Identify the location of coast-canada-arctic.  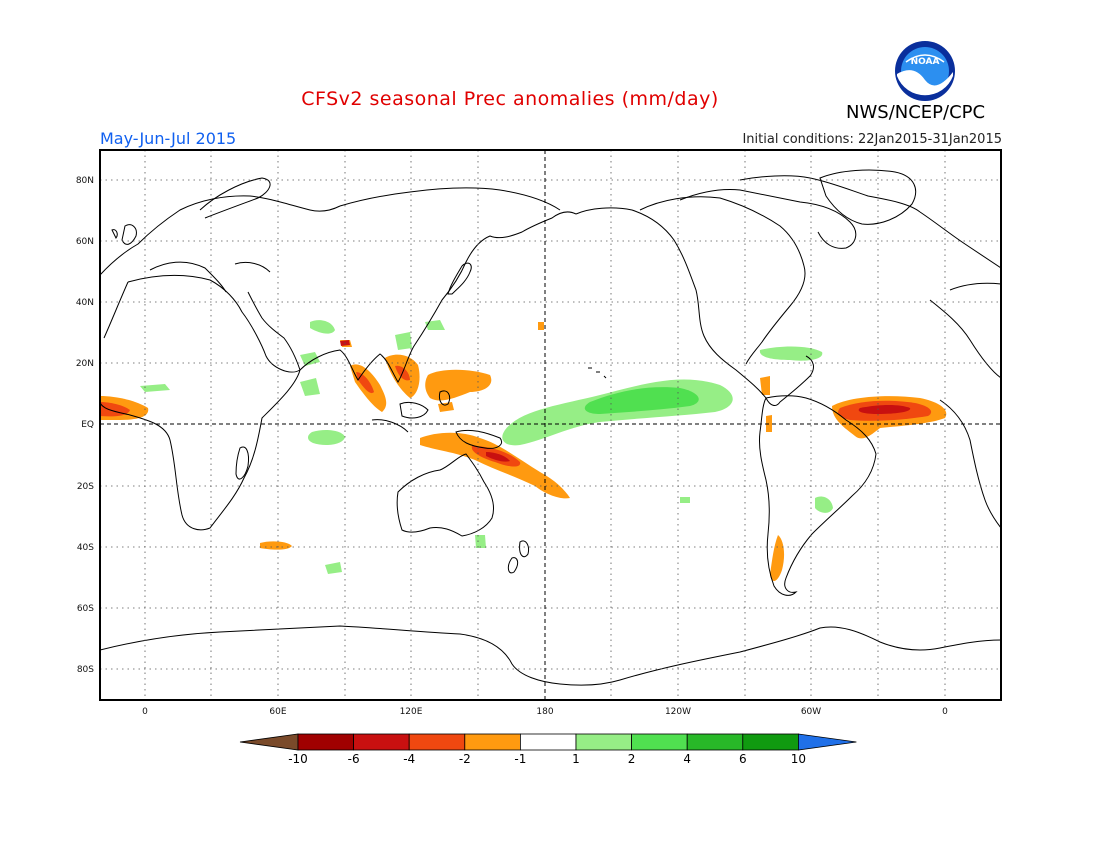
(800, 212).